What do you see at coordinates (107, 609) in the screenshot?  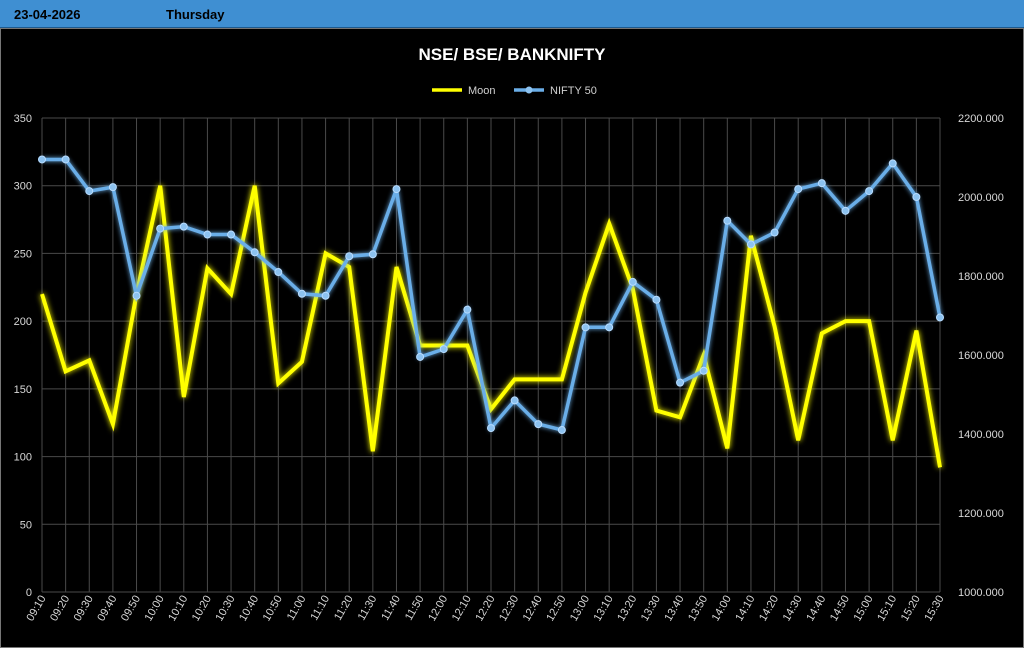 I see `x-tick-label: 09:40` at bounding box center [107, 609].